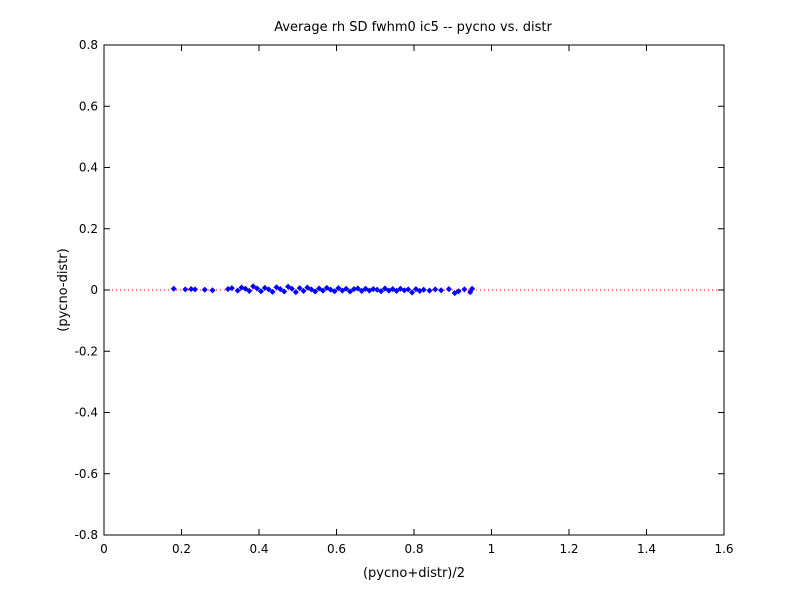 The image size is (800, 600). I want to click on y-tick-label: 0.6, so click(88, 106).